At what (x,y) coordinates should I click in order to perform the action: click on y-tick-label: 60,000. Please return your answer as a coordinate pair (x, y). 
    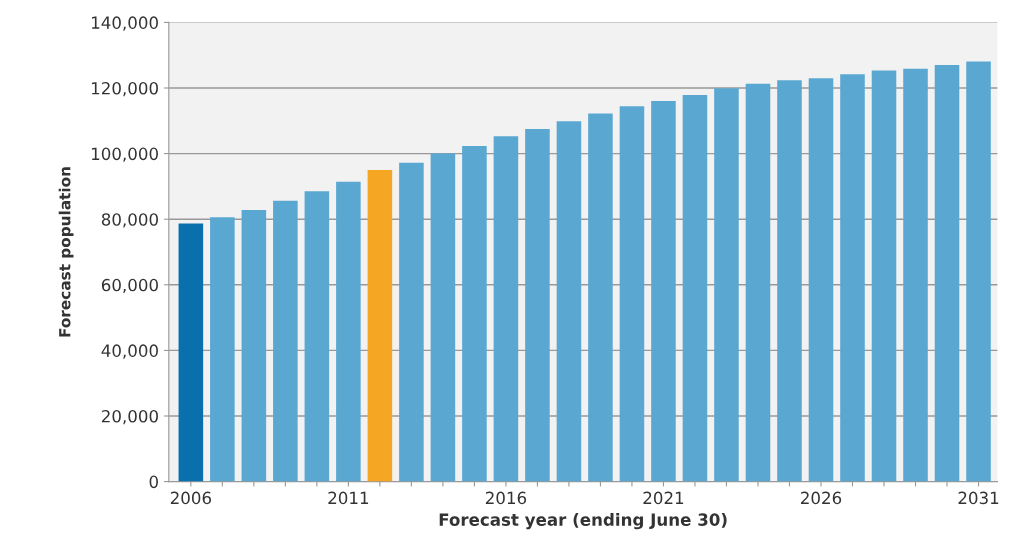
    Looking at the image, I should click on (129, 286).